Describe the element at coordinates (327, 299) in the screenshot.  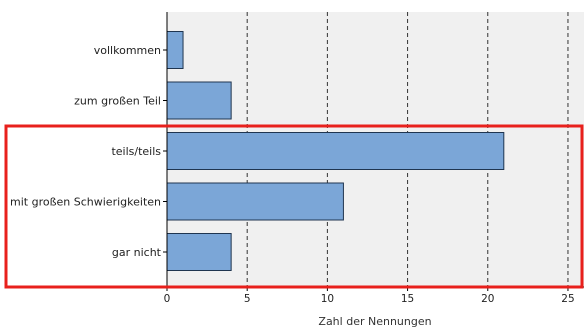
I see `x-tick-label-10: 10` at that location.